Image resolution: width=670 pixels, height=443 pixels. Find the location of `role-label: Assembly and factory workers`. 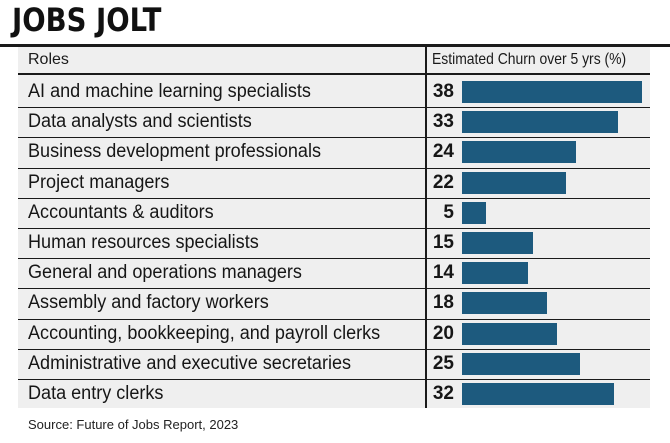

role-label: Assembly and factory workers is located at coordinates (148, 303).